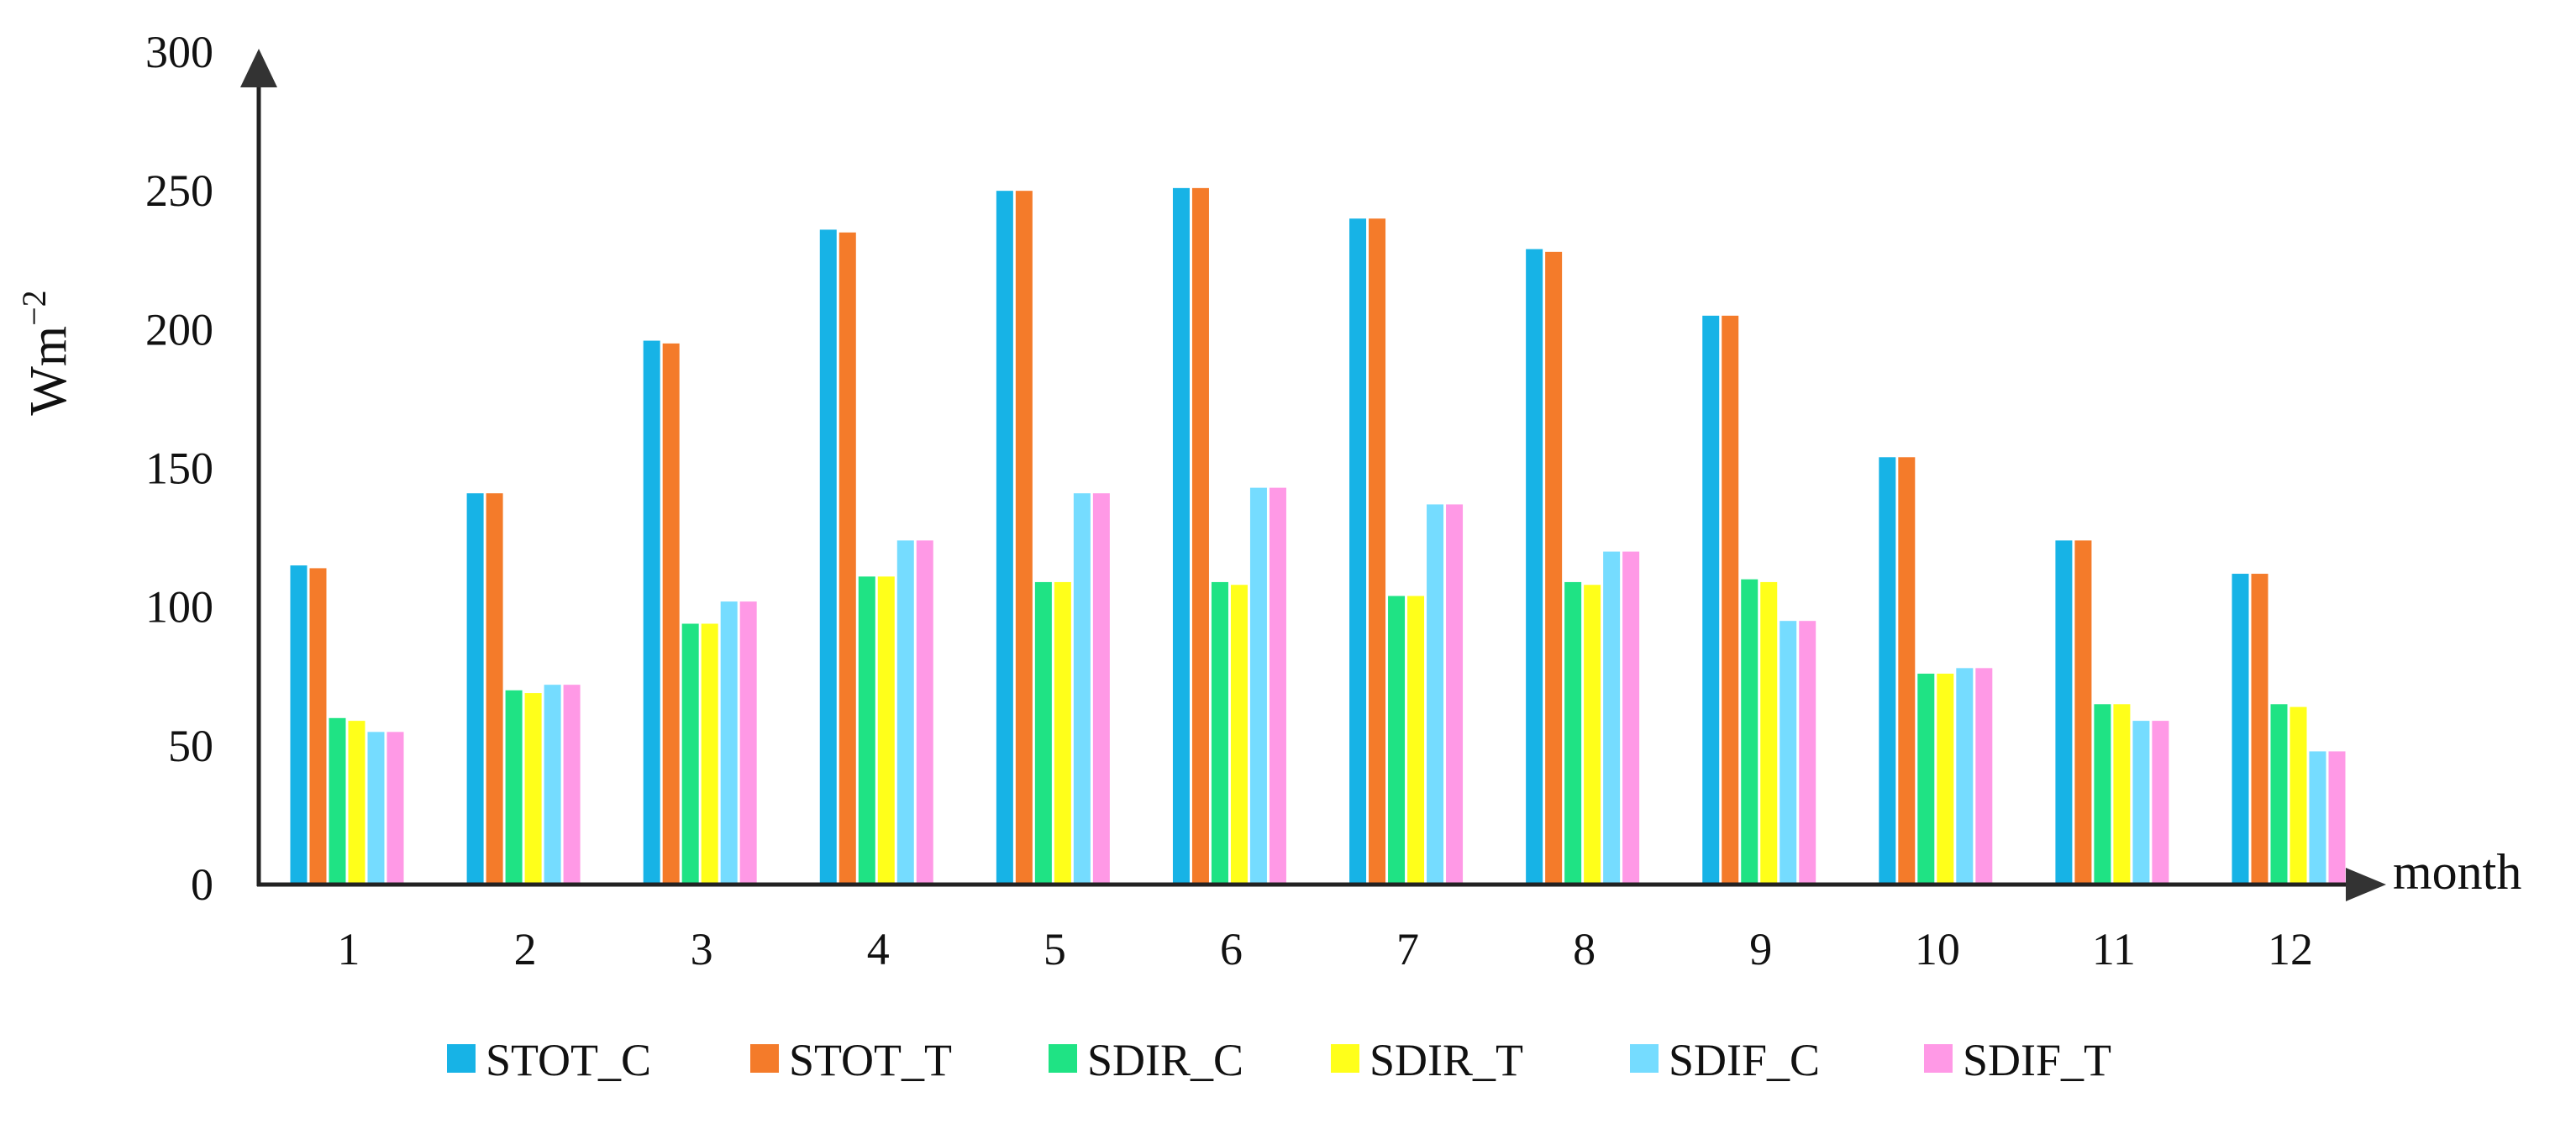  What do you see at coordinates (1279, 1060) in the screenshot?
I see `legend: STOT_C STOT_T SDIR_C SDIR_T SDIF_C SDIF_T` at bounding box center [1279, 1060].